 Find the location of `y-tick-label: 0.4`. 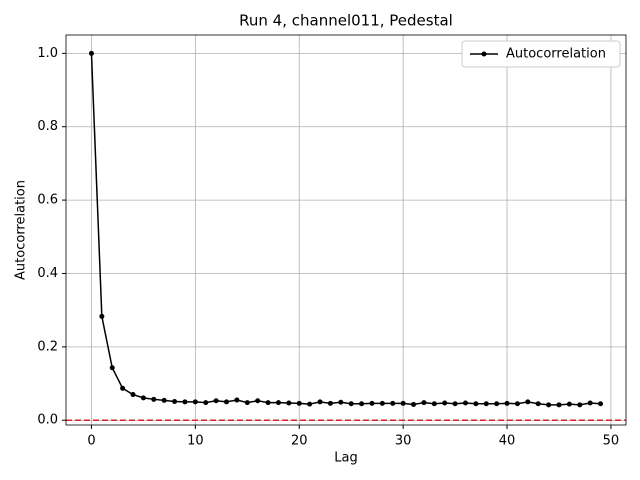

y-tick-label: 0.4 is located at coordinates (47, 273).